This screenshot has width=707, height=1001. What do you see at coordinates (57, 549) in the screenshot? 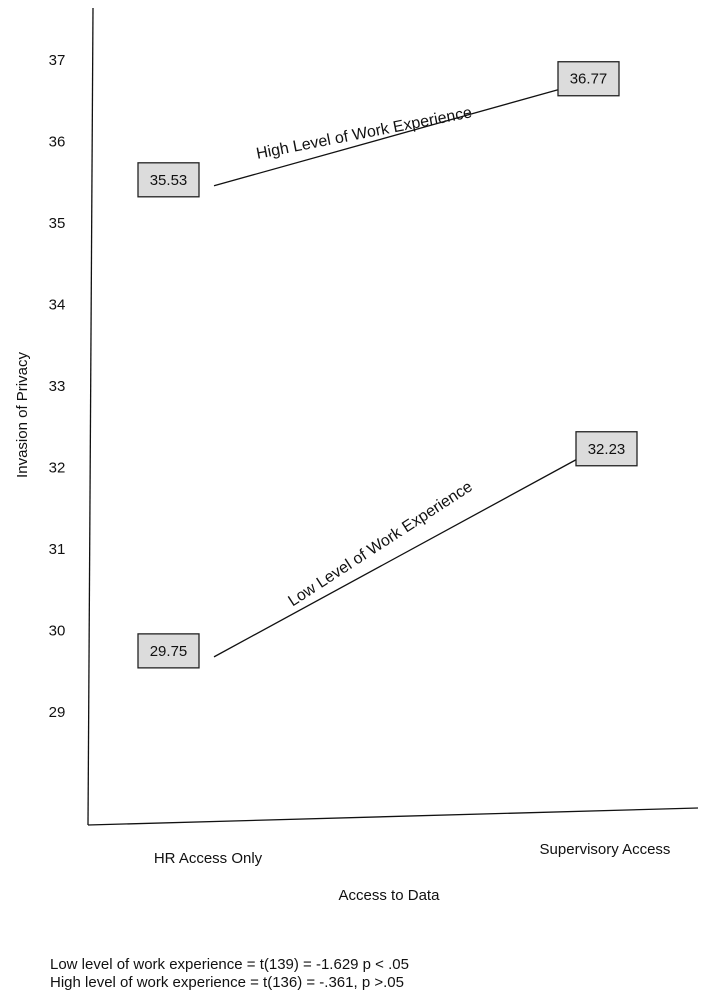
I see `y-tick-label: 31` at bounding box center [57, 549].